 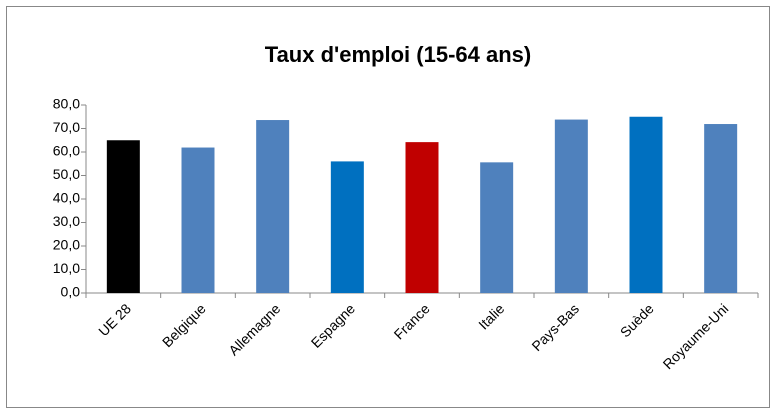 What do you see at coordinates (398, 54) in the screenshot?
I see `chart-title: Taux d'emploi (15-64 ans)` at bounding box center [398, 54].